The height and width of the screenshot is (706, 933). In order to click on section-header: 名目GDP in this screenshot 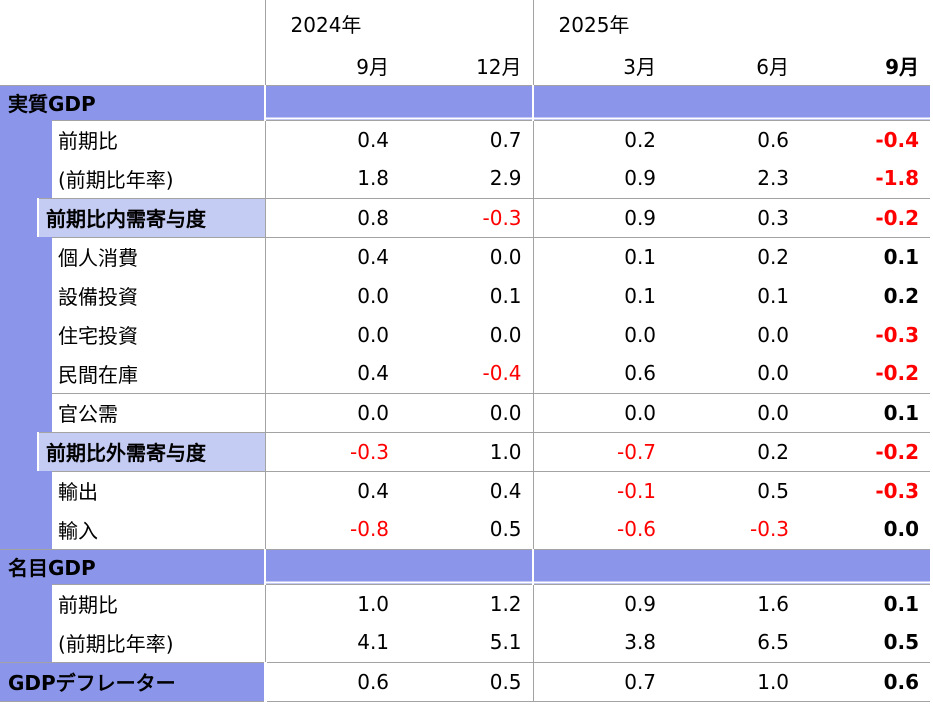, I will do `click(133, 566)`.